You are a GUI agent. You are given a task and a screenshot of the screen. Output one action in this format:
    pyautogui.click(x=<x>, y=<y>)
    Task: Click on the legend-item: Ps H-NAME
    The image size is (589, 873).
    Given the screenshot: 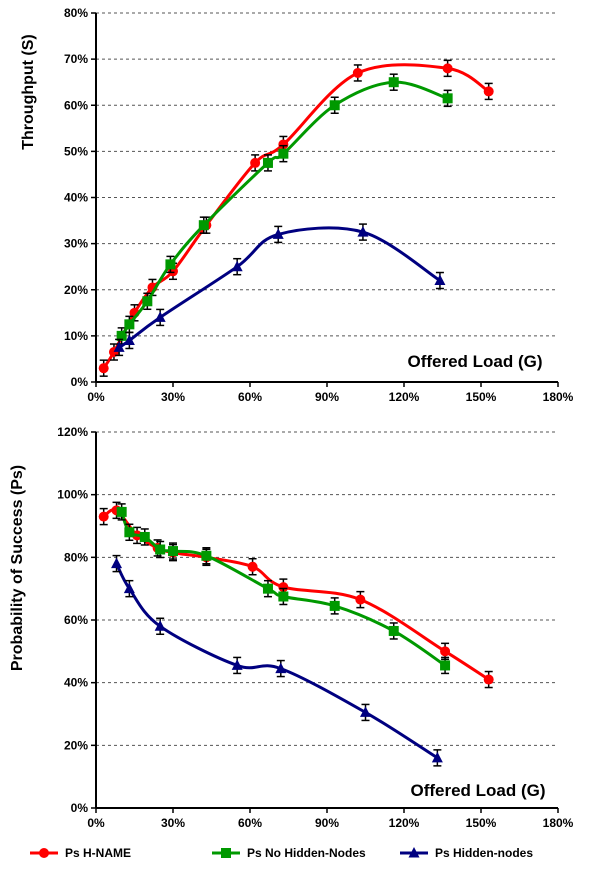 What is the action you would take?
    pyautogui.click(x=80, y=853)
    